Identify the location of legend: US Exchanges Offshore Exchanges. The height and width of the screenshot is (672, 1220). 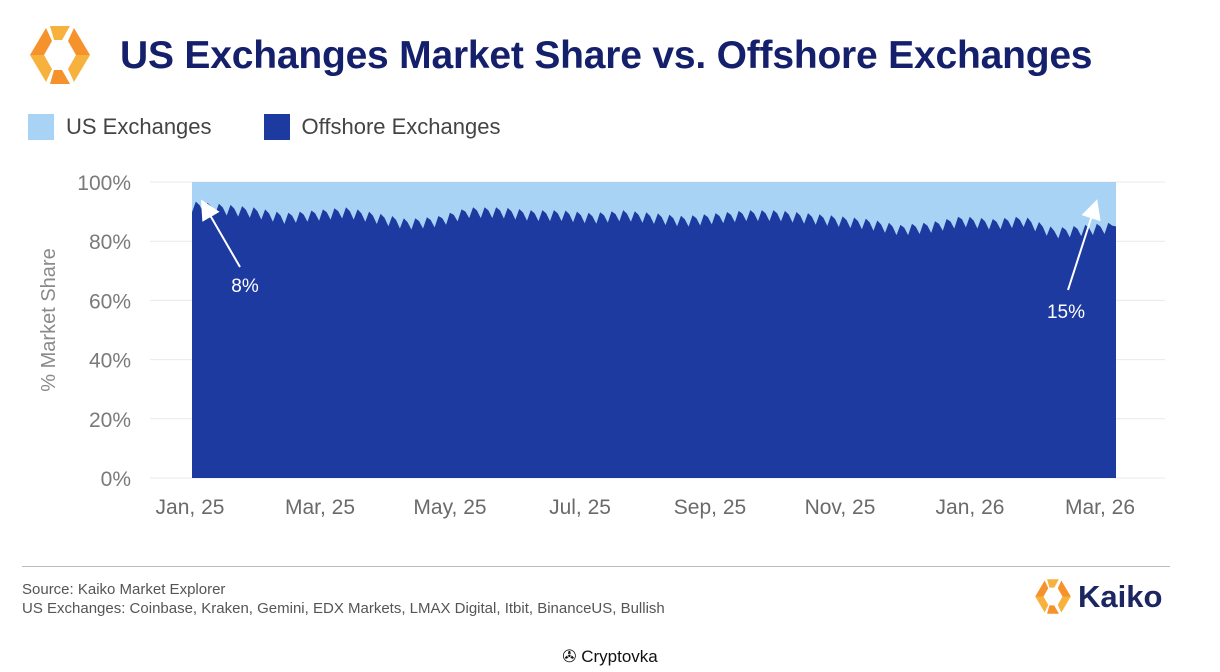
(290, 127).